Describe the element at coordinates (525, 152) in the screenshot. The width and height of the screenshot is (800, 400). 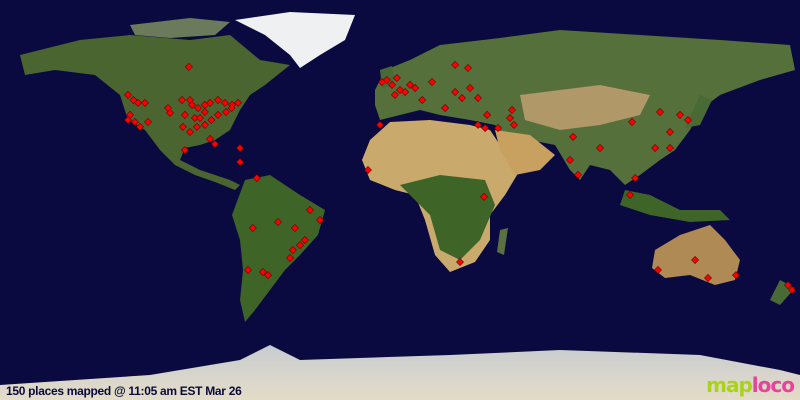
I see `arabia` at that location.